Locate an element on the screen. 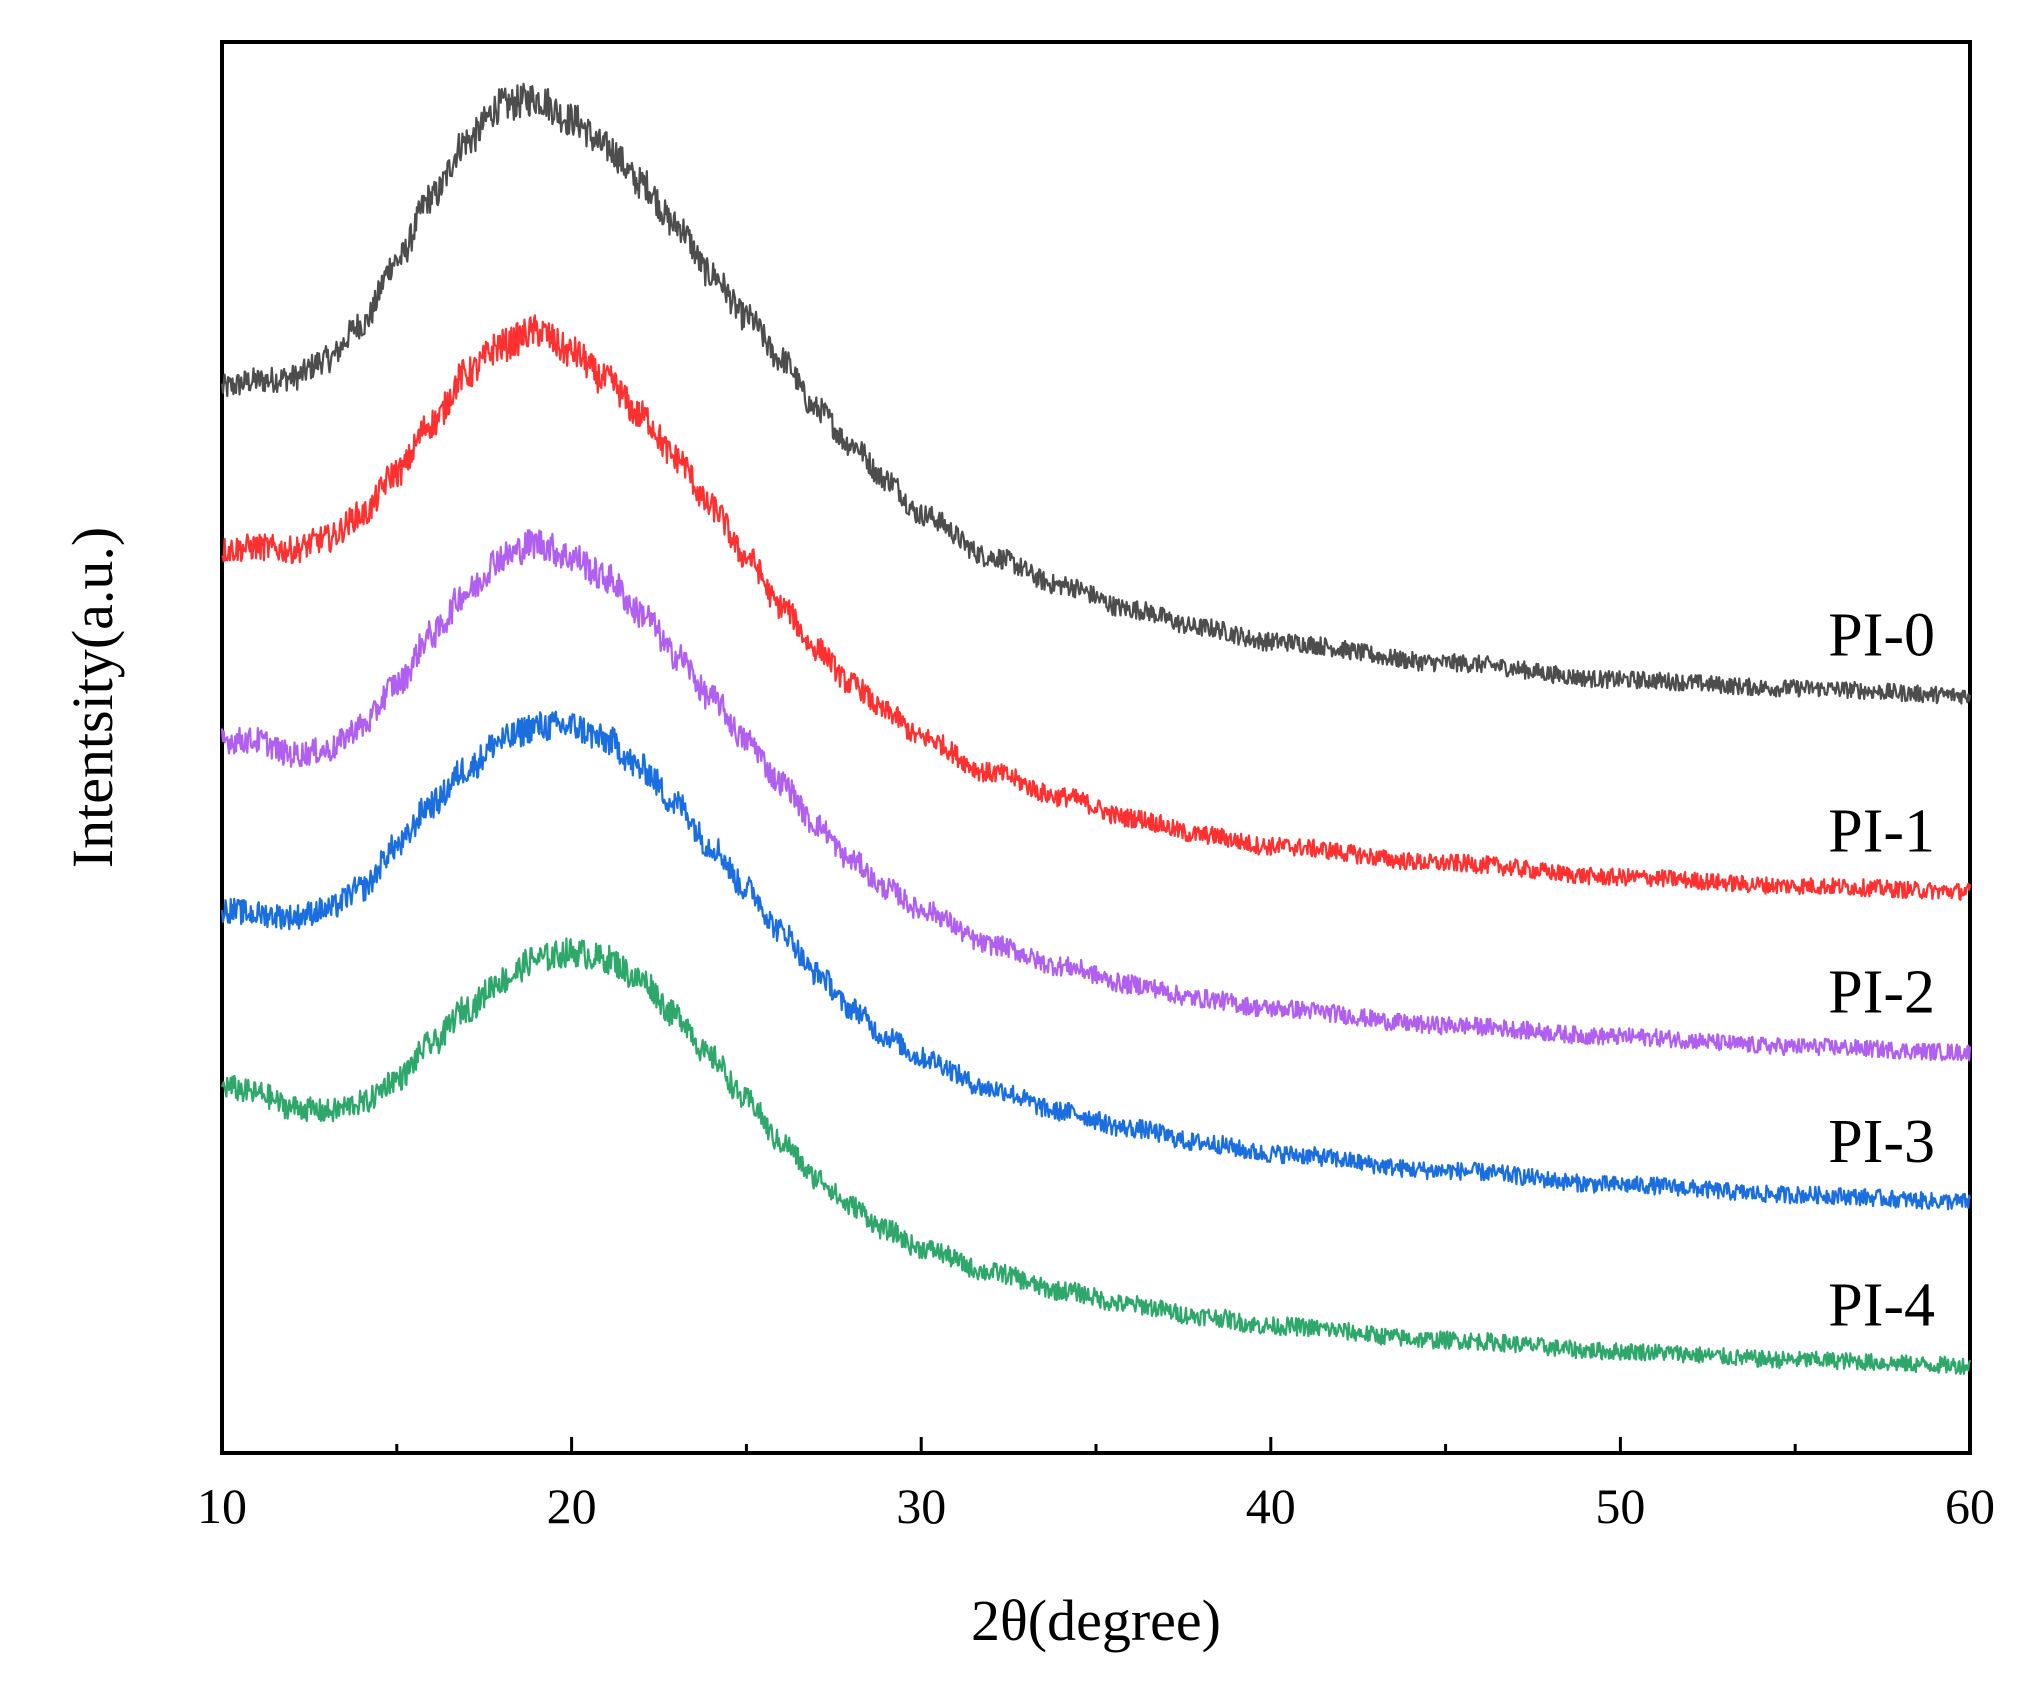 Image resolution: width=2042 pixels, height=1696 pixels. series-label-pi-4: PI-4 is located at coordinates (1881, 1306).